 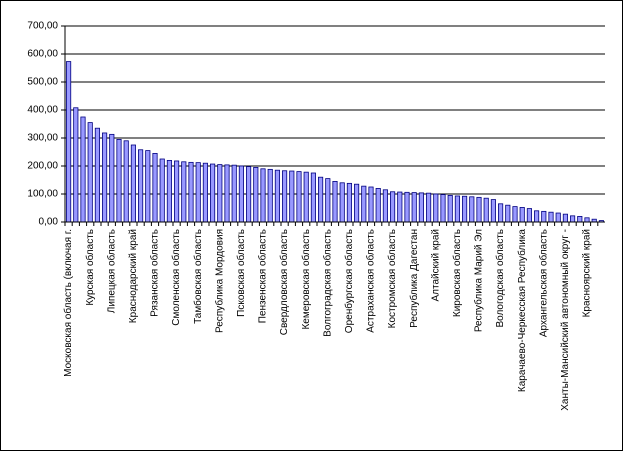 What do you see at coordinates (42, 82) in the screenshot?
I see `y-tick-label: 500,00` at bounding box center [42, 82].